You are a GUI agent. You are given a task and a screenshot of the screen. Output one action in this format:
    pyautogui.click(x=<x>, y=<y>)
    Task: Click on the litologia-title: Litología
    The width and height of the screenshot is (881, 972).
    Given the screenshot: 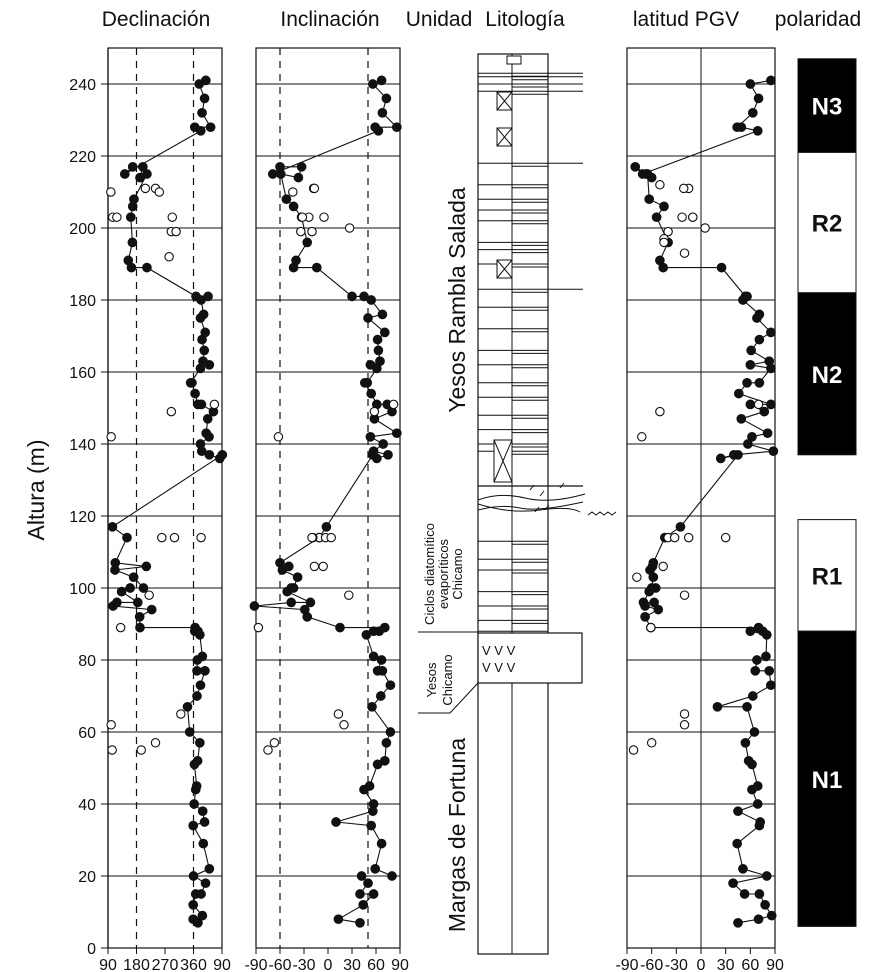 What is the action you would take?
    pyautogui.click(x=525, y=19)
    